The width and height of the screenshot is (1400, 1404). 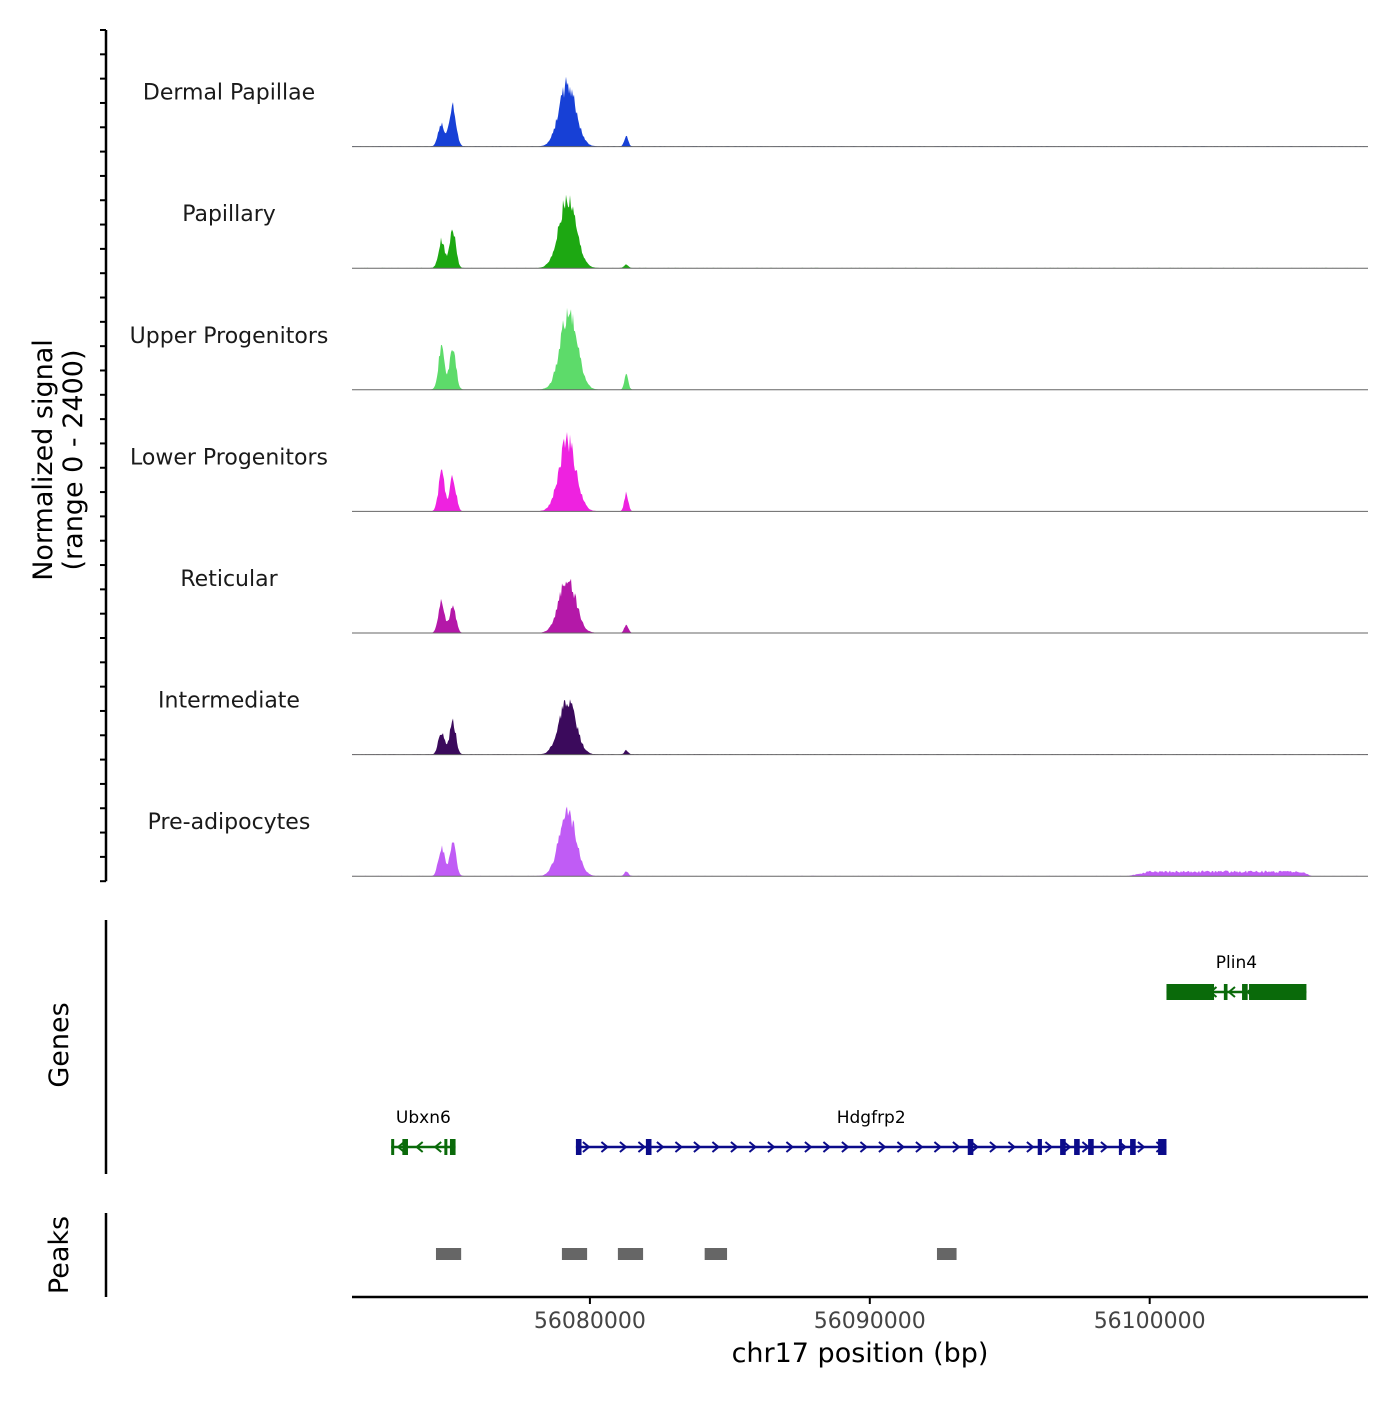 What do you see at coordinates (43, 460) in the screenshot?
I see `y-axis-label-line1: Normalized signal` at bounding box center [43, 460].